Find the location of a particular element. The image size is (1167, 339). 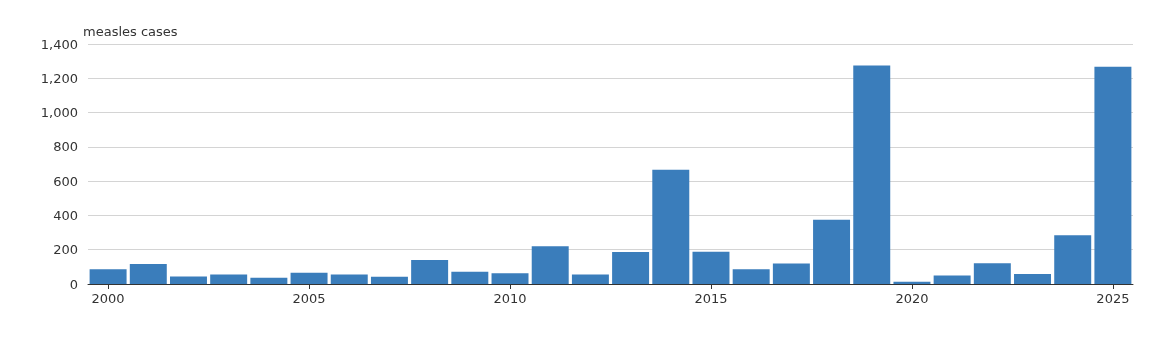

y-tick-label: 0 is located at coordinates (73, 284).